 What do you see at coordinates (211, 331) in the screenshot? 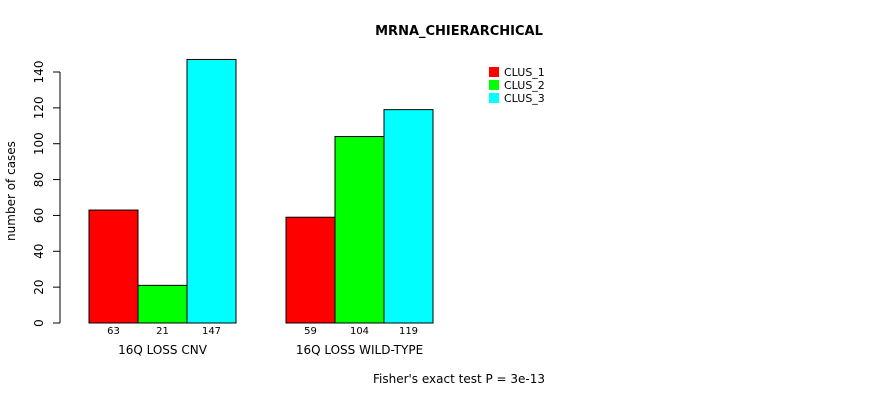
I see `data-label: 147` at bounding box center [211, 331].